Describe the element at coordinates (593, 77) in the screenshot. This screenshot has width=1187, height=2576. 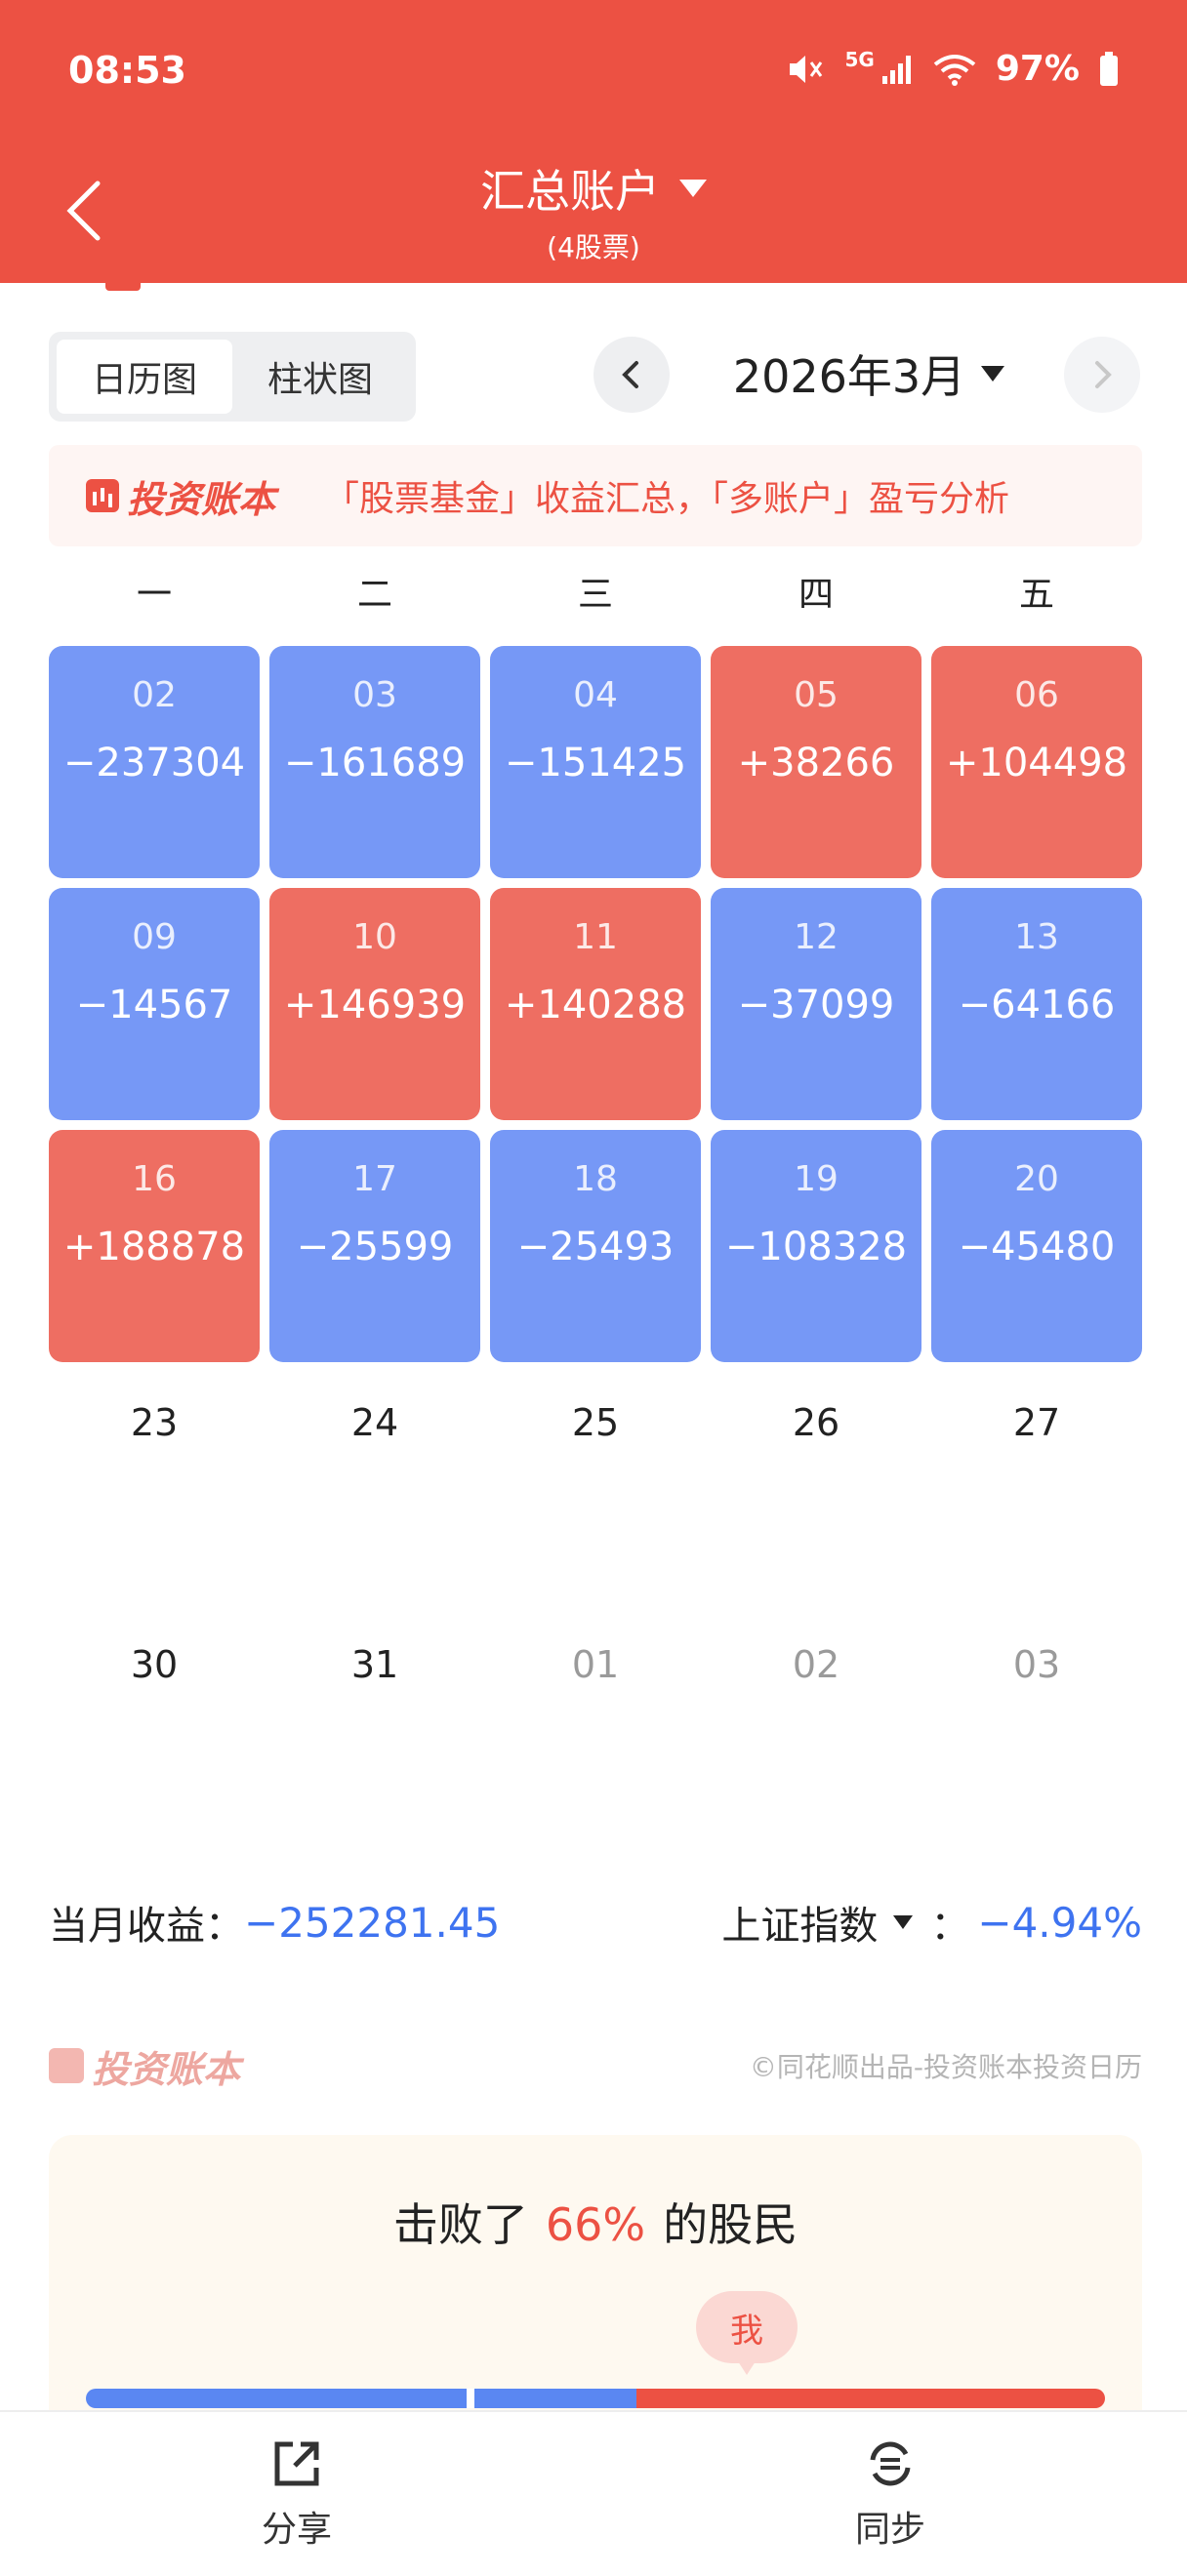
I see `status-bar: 08:53 5G 97%` at that location.